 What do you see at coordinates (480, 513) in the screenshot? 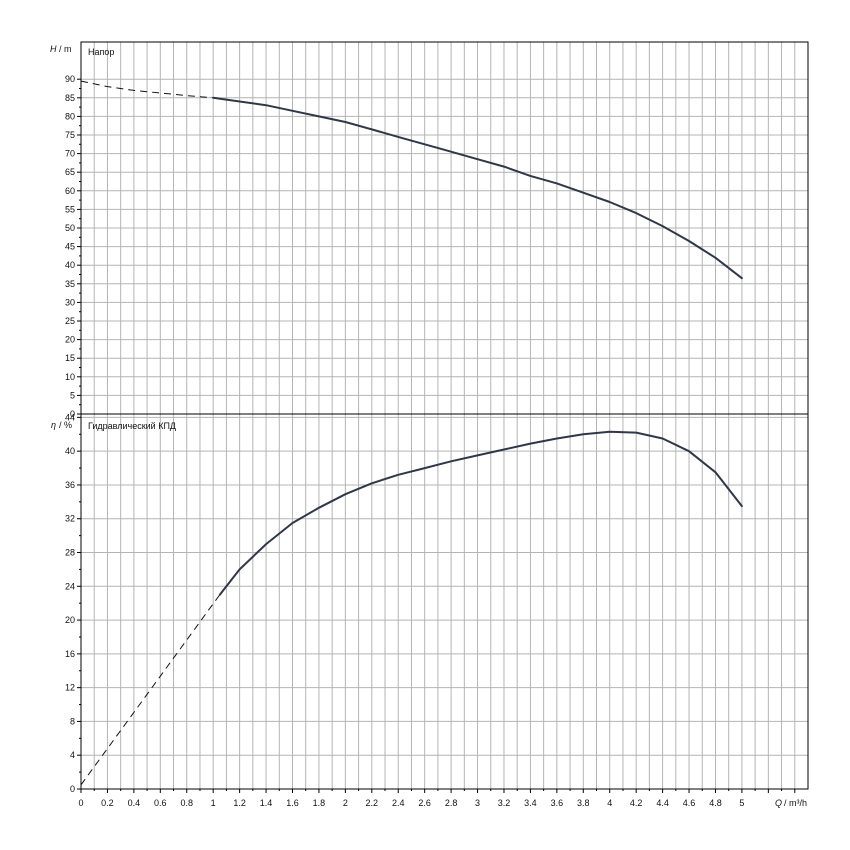
I see `efficiency-curve-solid` at bounding box center [480, 513].